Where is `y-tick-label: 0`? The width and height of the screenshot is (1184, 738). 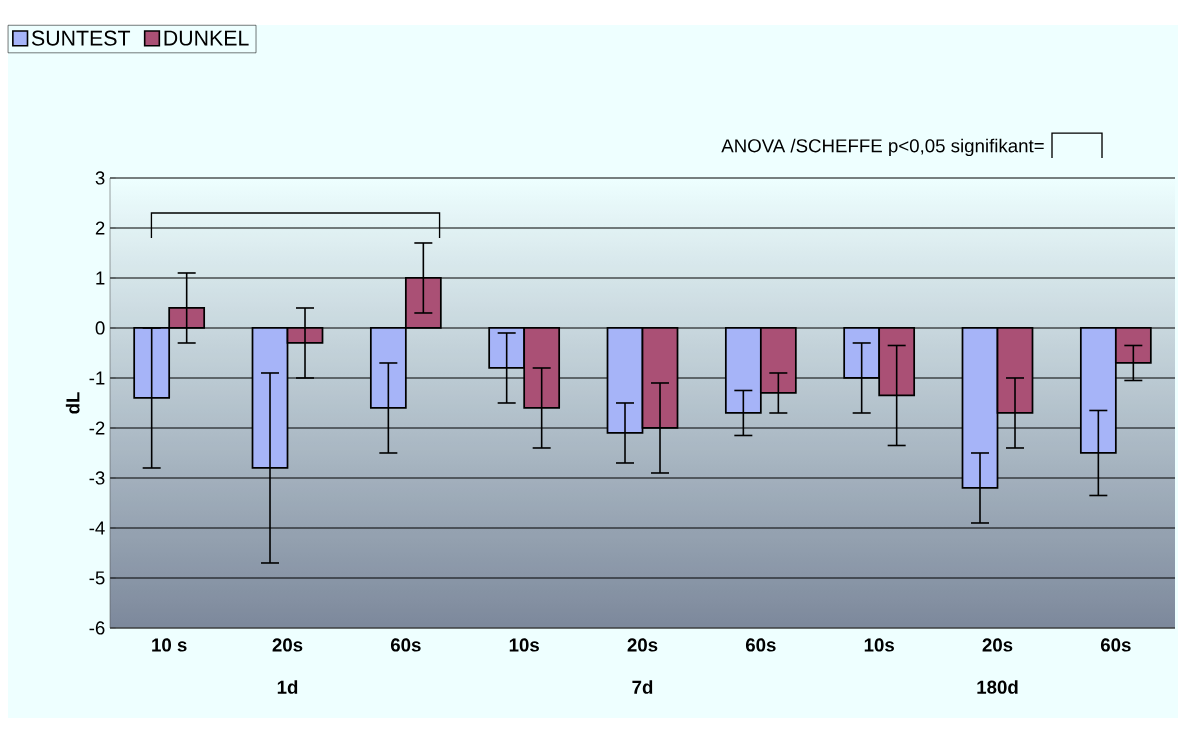 y-tick-label: 0 is located at coordinates (100, 328).